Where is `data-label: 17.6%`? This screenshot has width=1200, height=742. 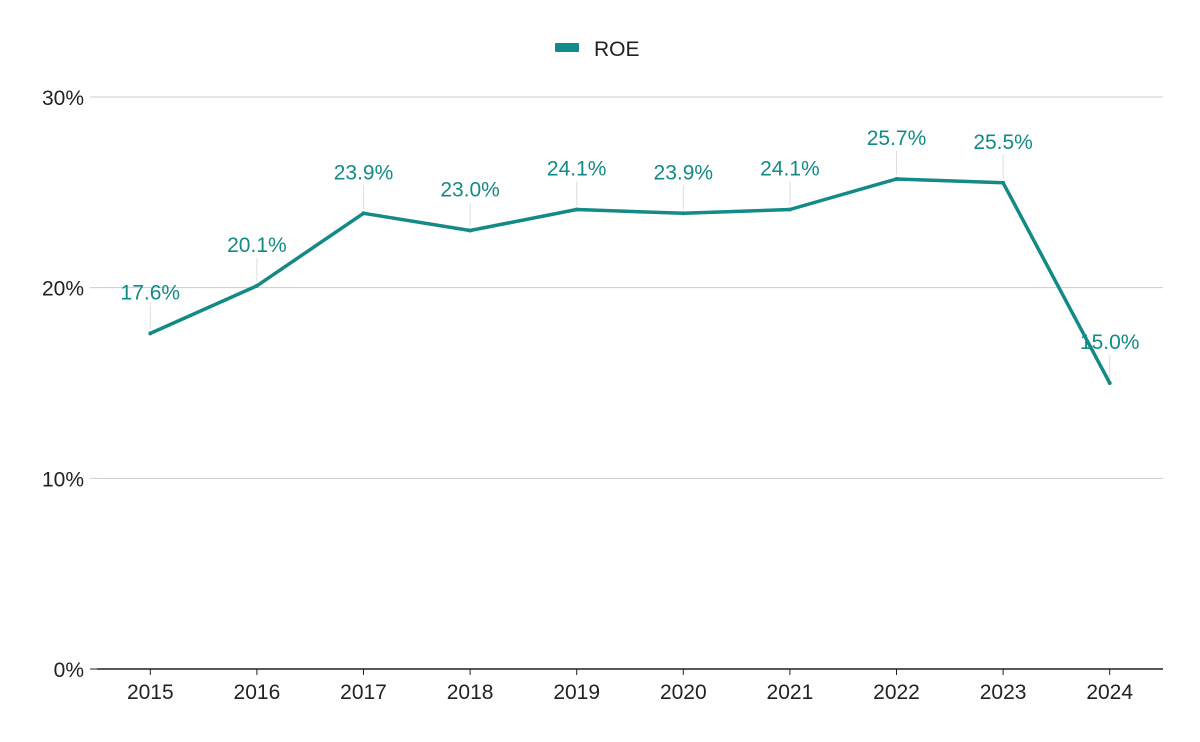 data-label: 17.6% is located at coordinates (151, 292).